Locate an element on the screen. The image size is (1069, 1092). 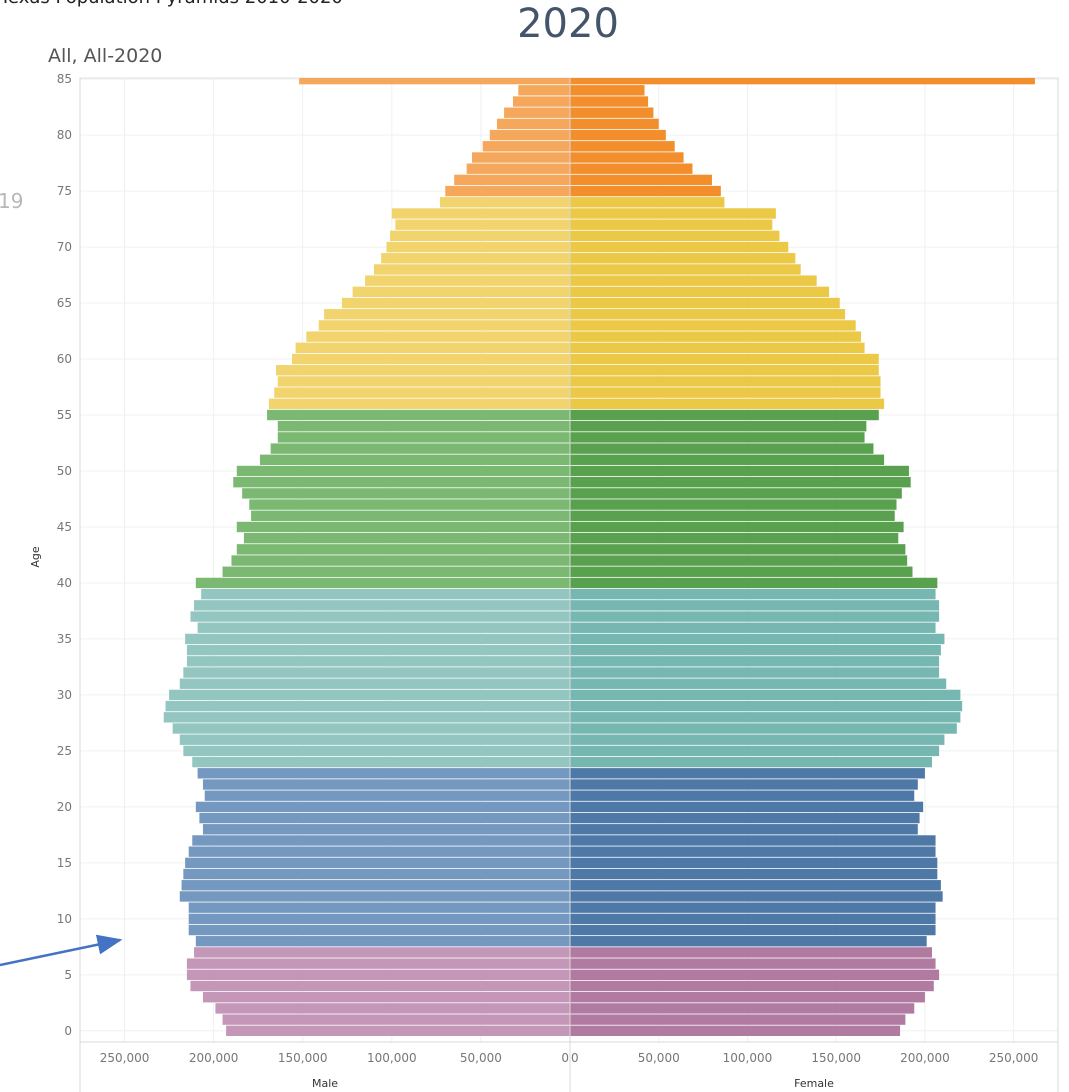
annotation-arrow is located at coordinates (61, 950).